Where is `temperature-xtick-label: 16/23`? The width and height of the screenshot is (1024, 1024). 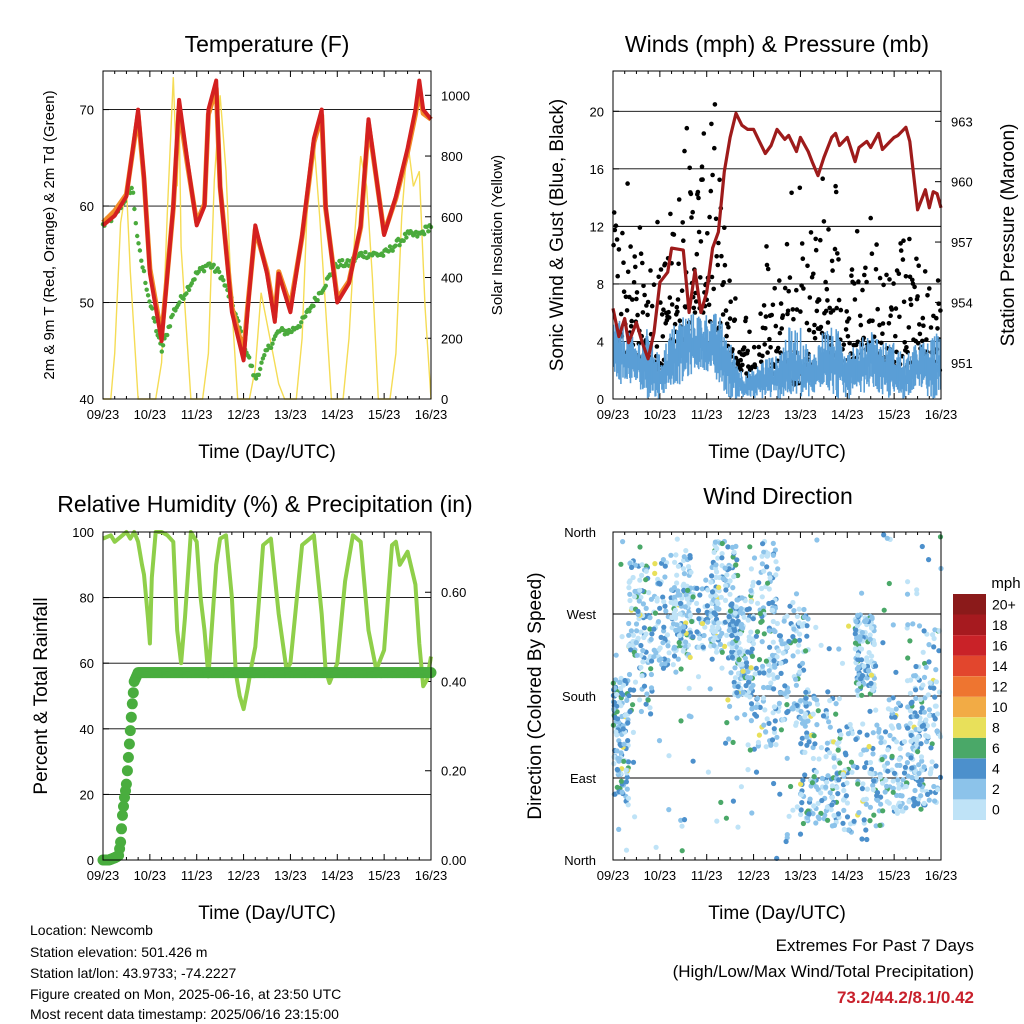 temperature-xtick-label: 16/23 is located at coordinates (431, 414).